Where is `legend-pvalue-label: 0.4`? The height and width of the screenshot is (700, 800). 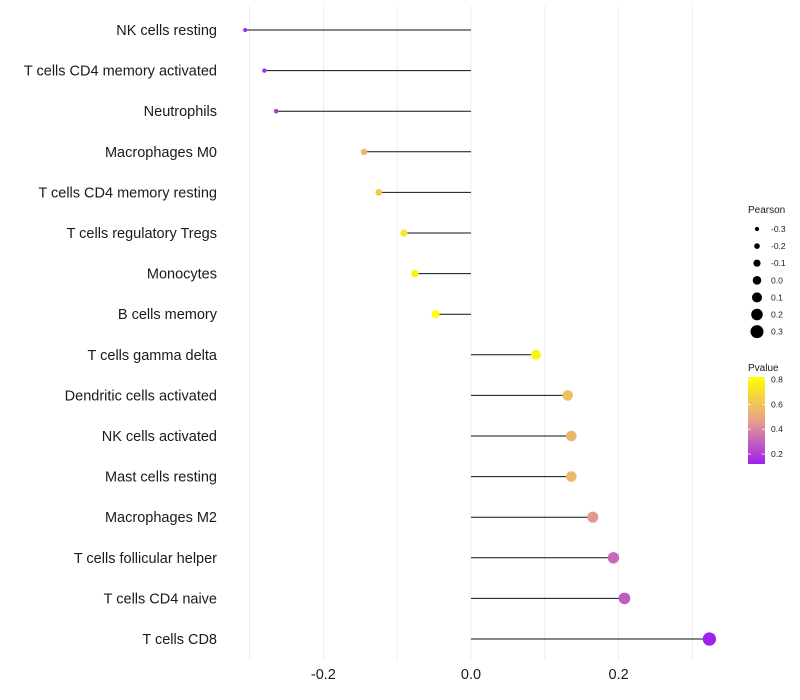 legend-pvalue-label: 0.4 is located at coordinates (777, 429).